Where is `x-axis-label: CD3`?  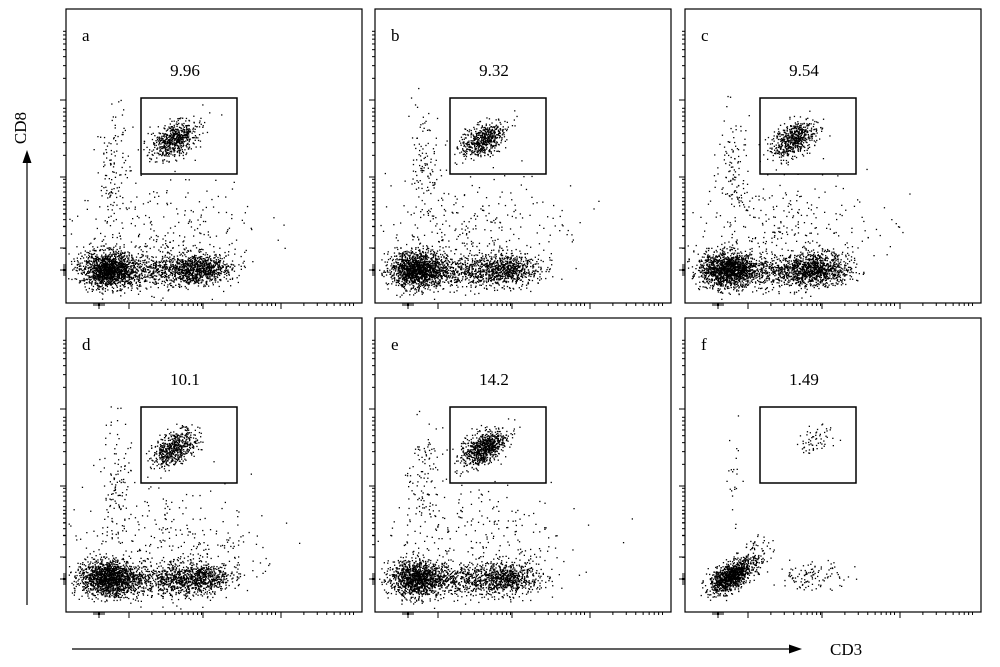
x-axis-label: CD3 is located at coordinates (846, 649).